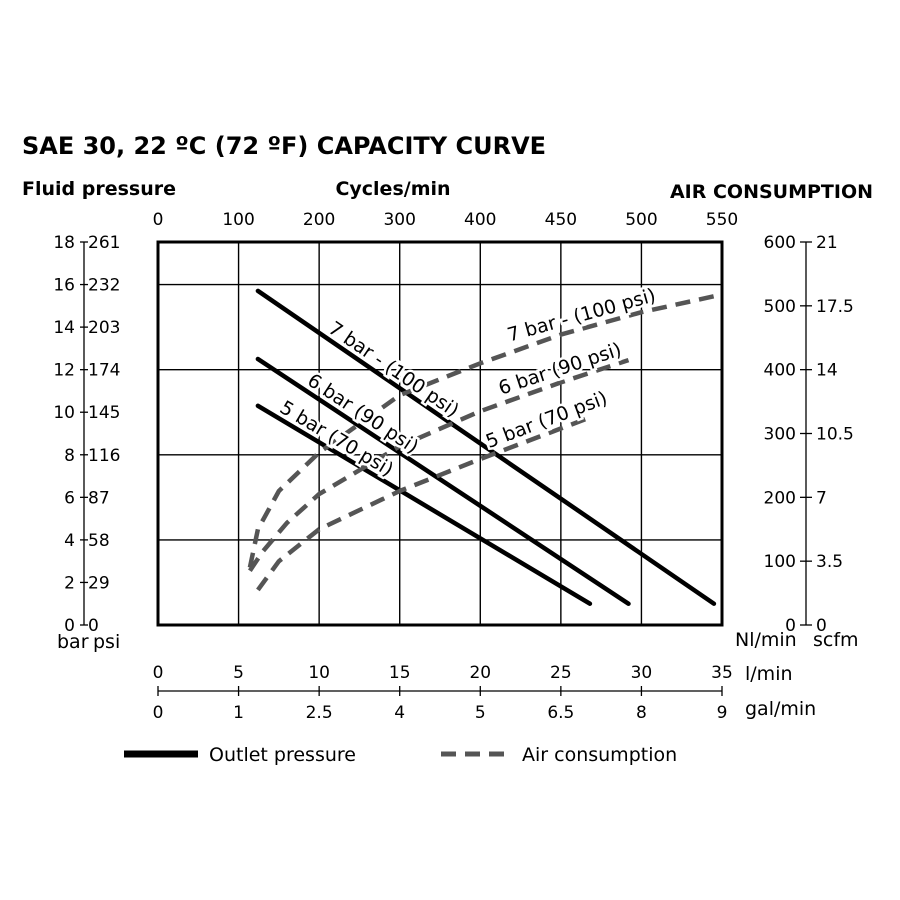  Describe the element at coordinates (93, 626) in the screenshot. I see `left-tick-psi: 0` at that location.